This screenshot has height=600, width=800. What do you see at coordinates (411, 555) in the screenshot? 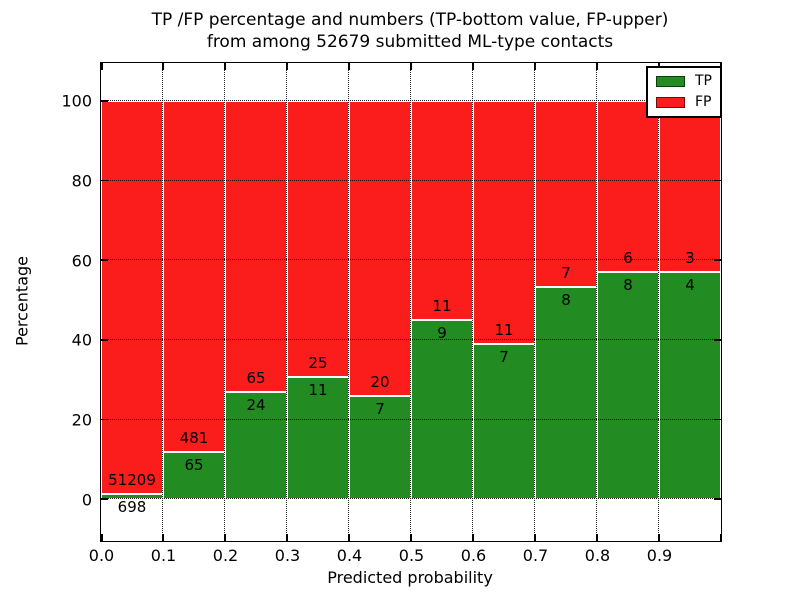
I see `x-tick-label: 0.5` at bounding box center [411, 555].